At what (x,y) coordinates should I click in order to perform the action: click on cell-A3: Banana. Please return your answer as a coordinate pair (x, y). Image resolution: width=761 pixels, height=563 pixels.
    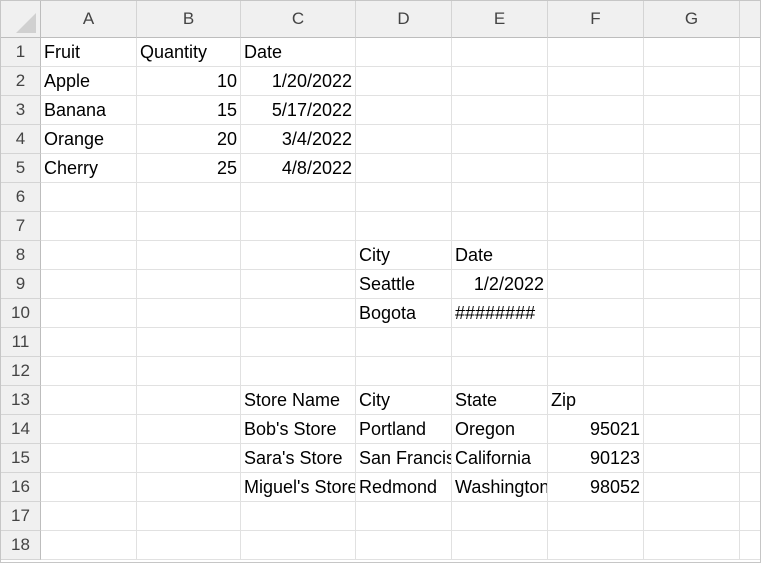
    Looking at the image, I should click on (89, 110).